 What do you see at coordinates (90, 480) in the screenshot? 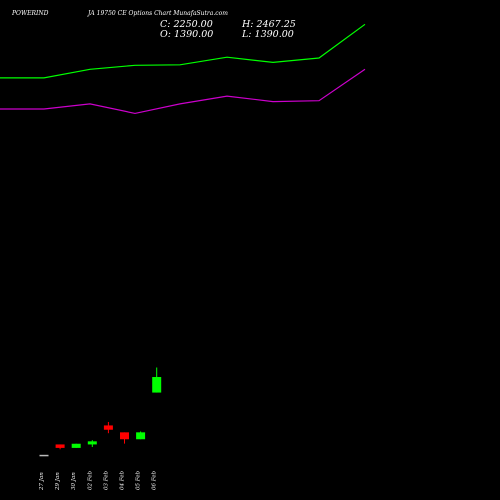
I see `x-tick-label: 02 Feb` at bounding box center [90, 480].